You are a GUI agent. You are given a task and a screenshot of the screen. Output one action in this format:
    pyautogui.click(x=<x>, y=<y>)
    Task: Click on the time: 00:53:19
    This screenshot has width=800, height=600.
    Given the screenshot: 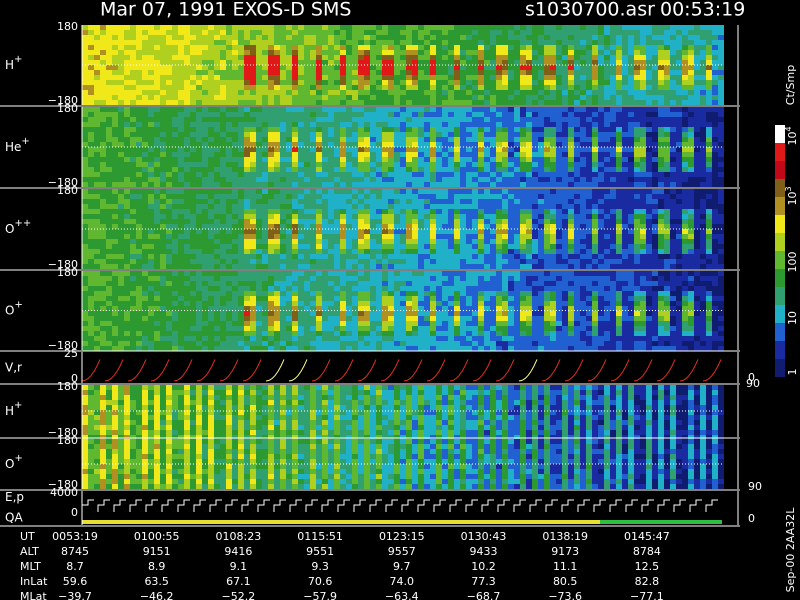 What is the action you would take?
    pyautogui.click(x=702, y=10)
    